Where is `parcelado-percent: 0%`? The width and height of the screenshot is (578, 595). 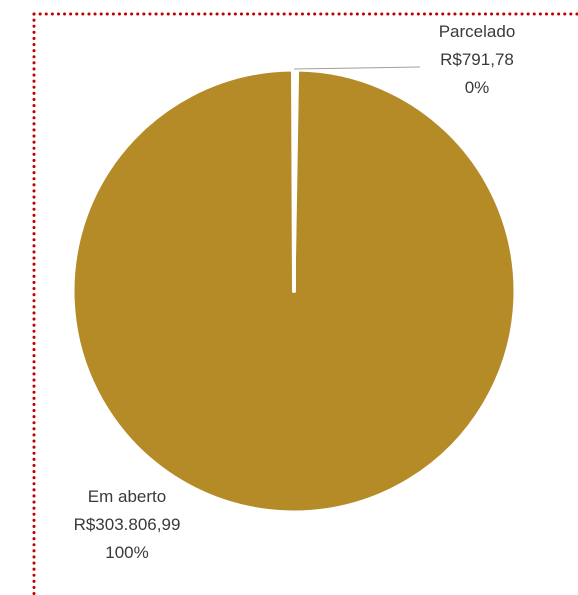
parcelado-percent: 0% is located at coordinates (477, 87).